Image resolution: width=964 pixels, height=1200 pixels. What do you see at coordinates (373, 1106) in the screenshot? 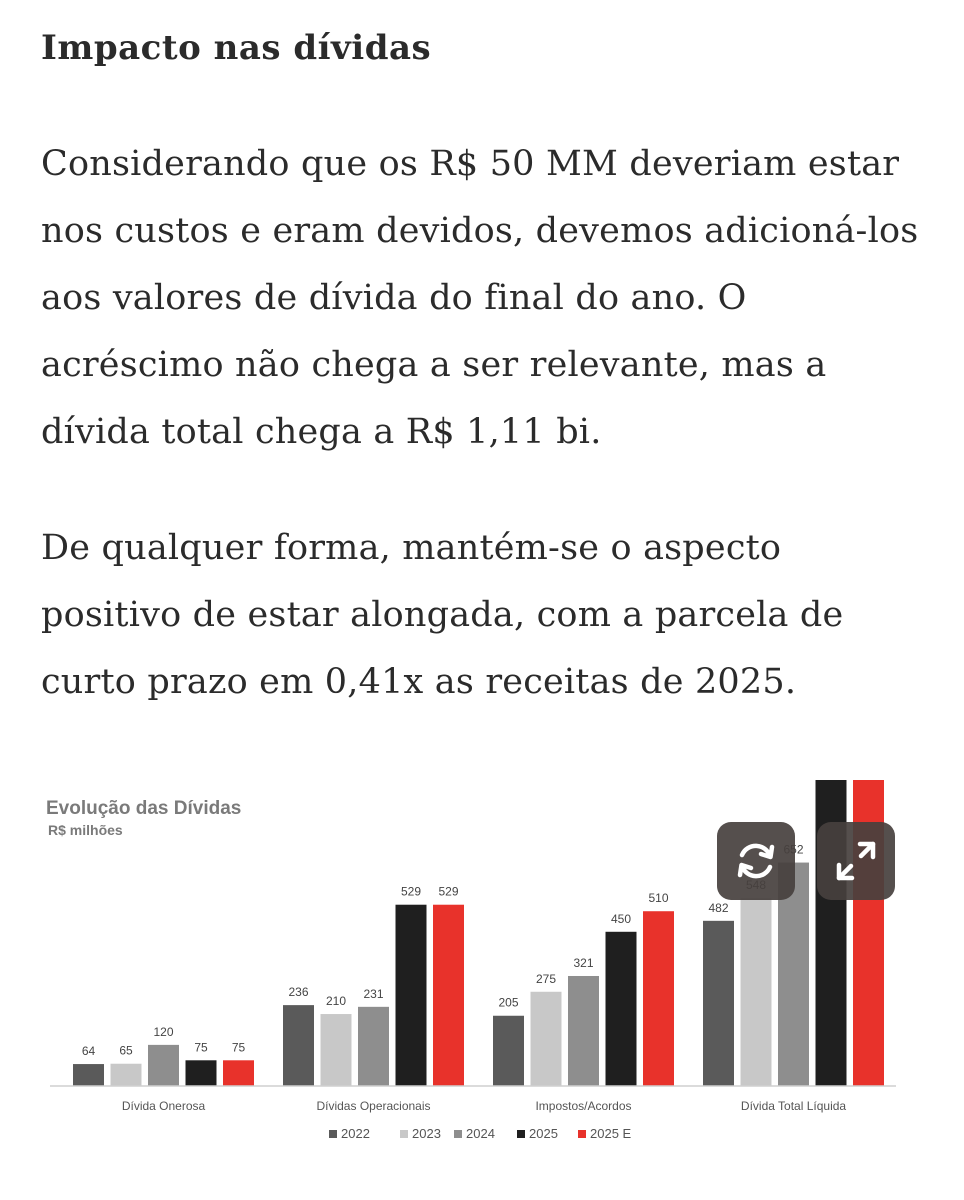
I see `category-label-1: Dívidas Operacionais` at bounding box center [373, 1106].